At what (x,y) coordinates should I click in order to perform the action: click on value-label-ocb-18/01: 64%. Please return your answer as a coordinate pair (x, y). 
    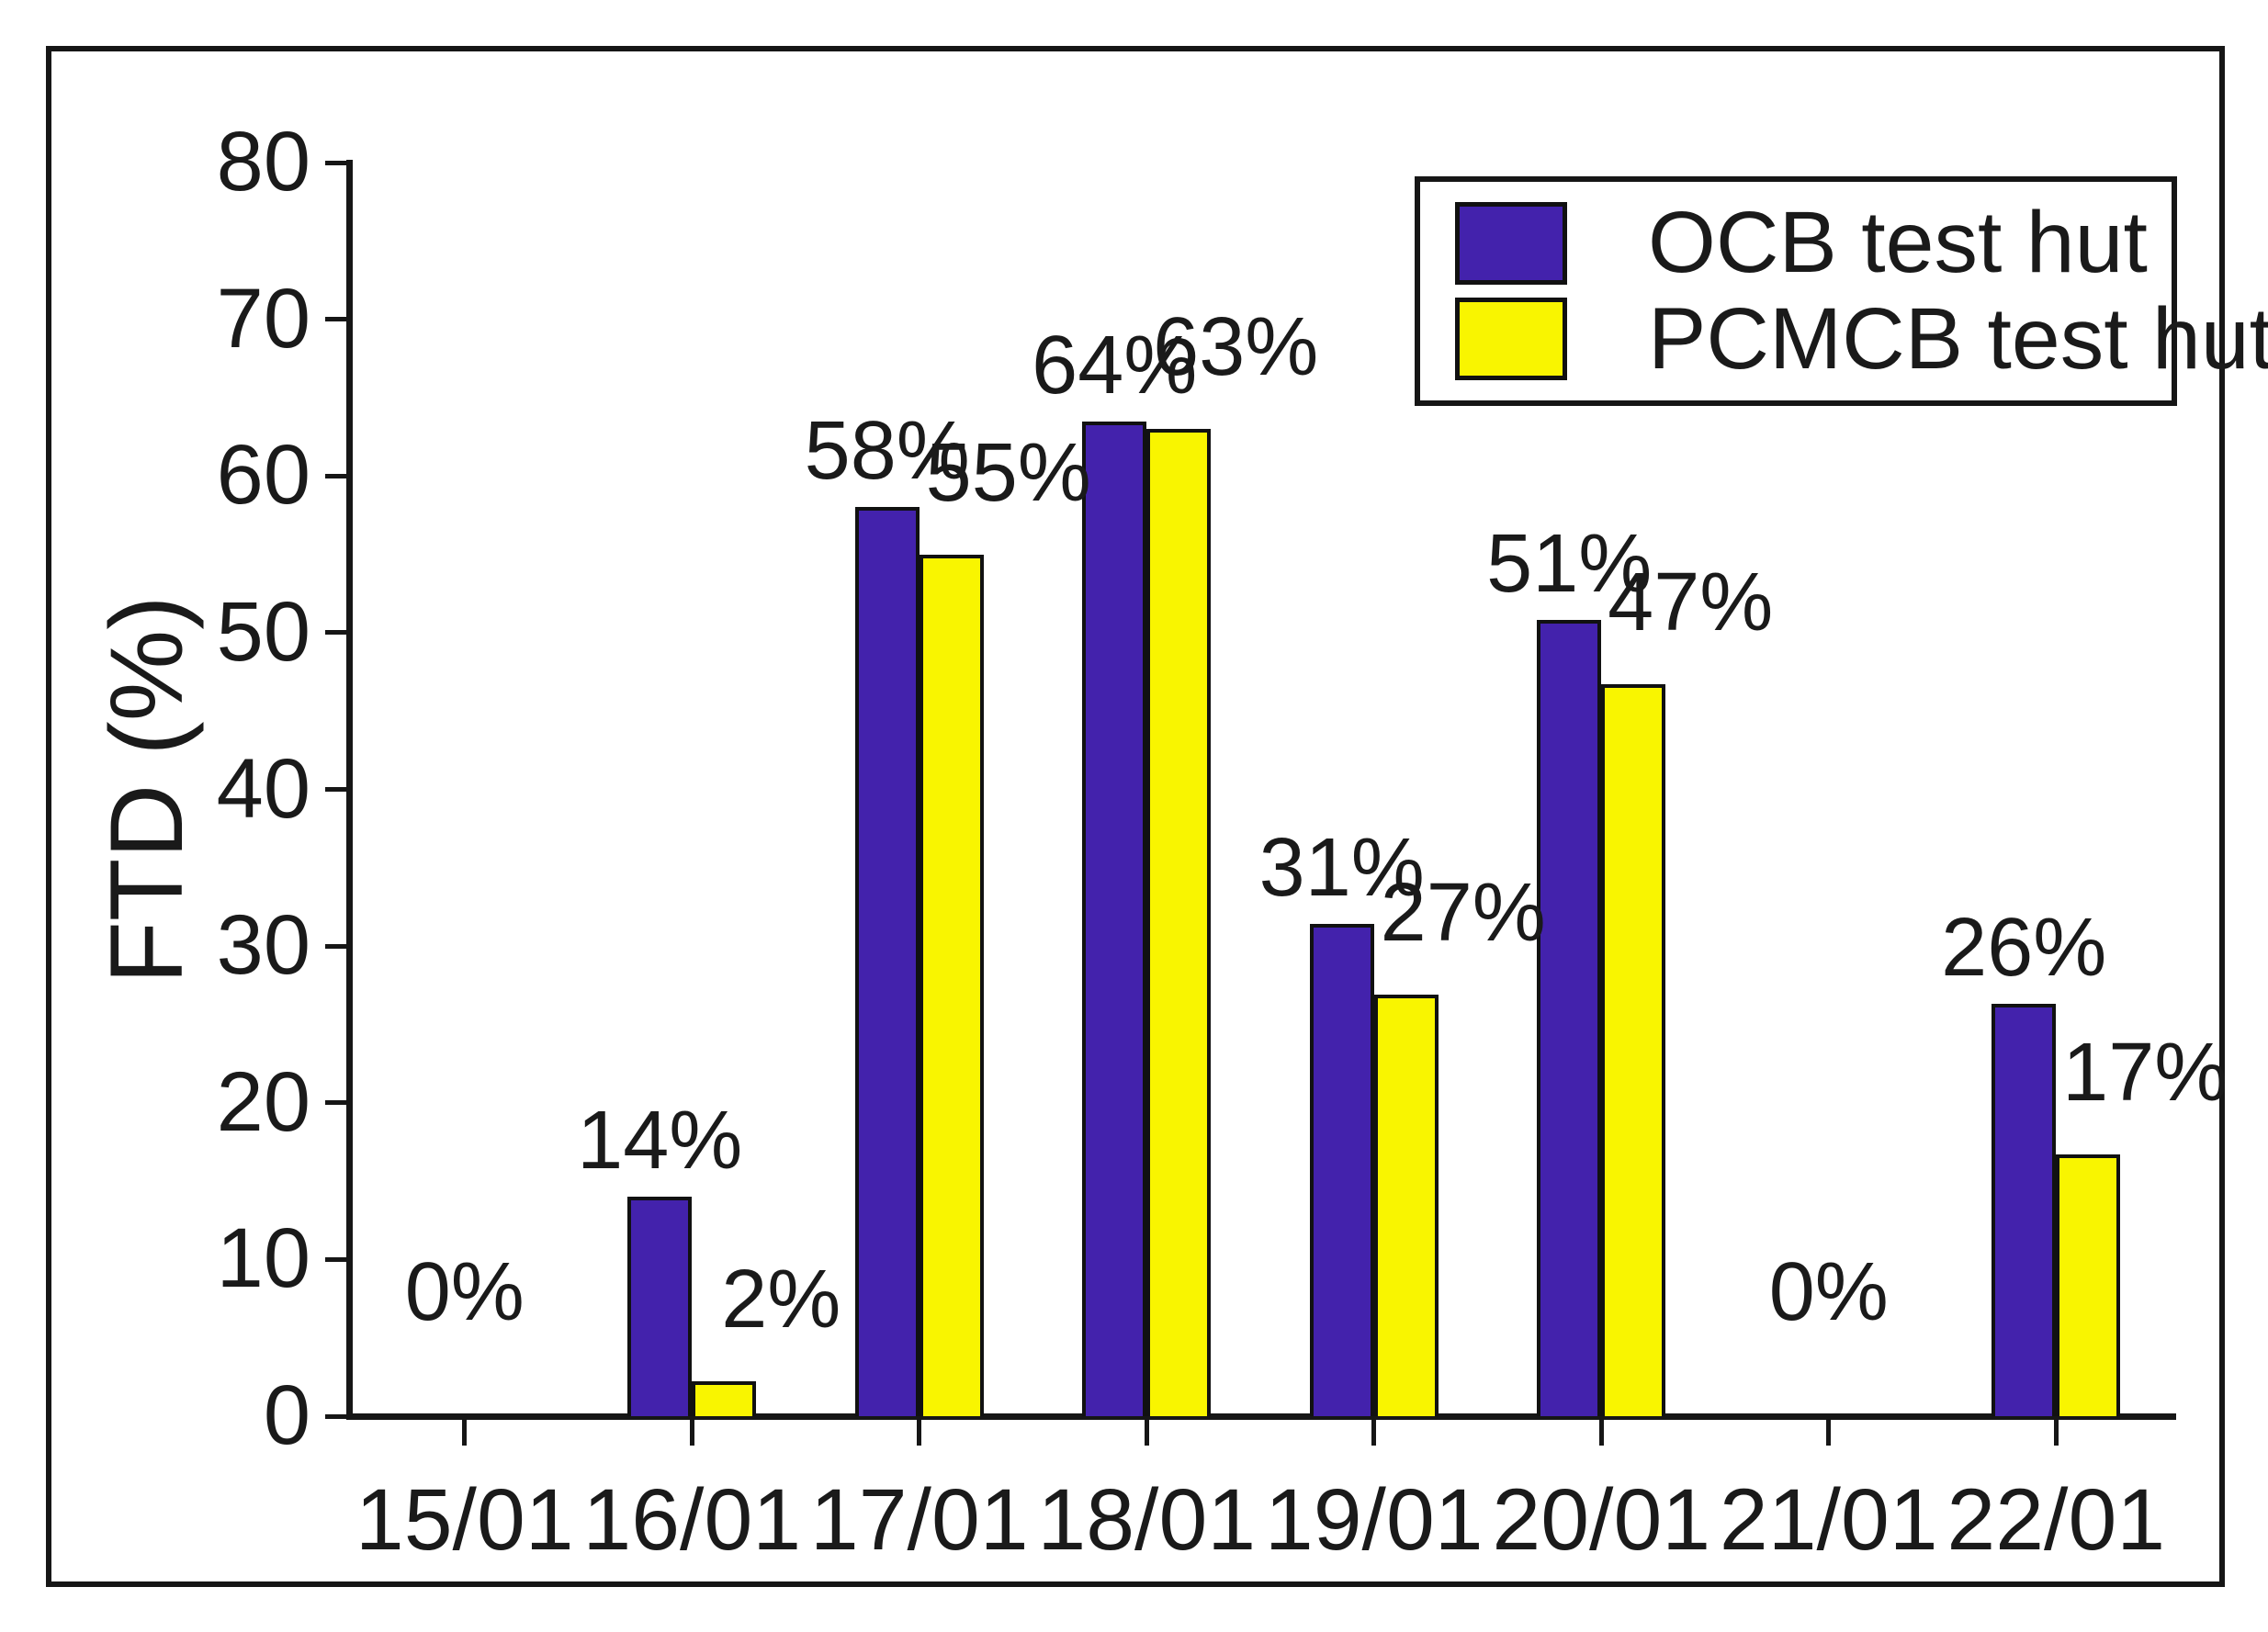
    Looking at the image, I should click on (1115, 365).